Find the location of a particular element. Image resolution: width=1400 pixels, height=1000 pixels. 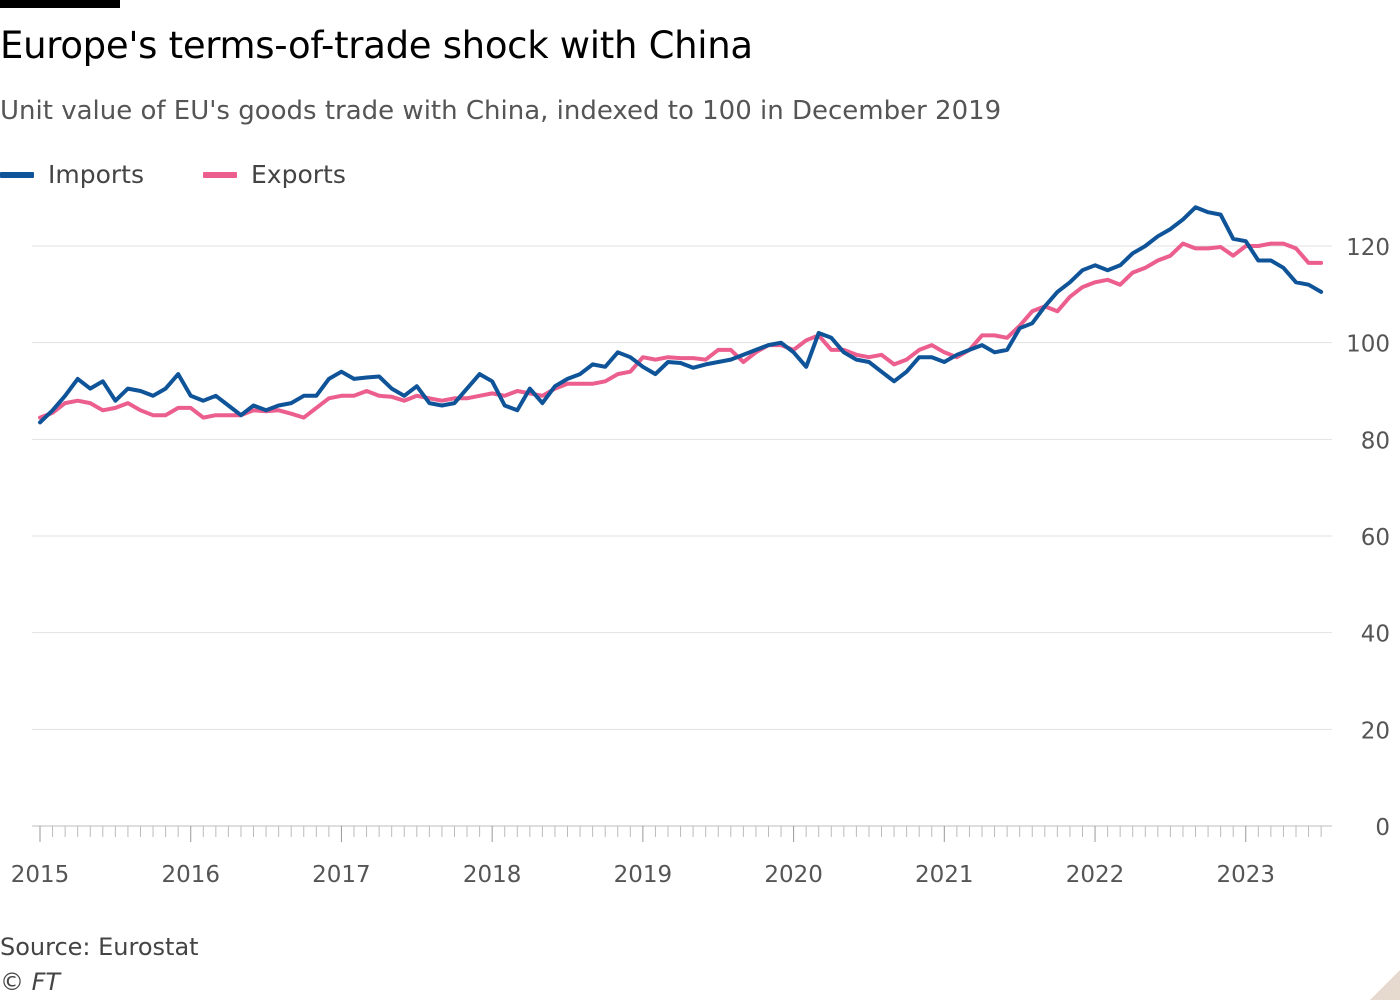

y-tick-label: 120 is located at coordinates (1368, 248).